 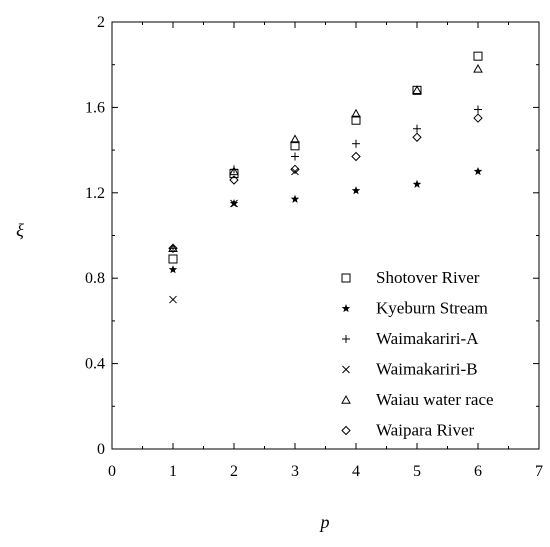 What do you see at coordinates (346, 339) in the screenshot?
I see `legend-marker-plus` at bounding box center [346, 339].